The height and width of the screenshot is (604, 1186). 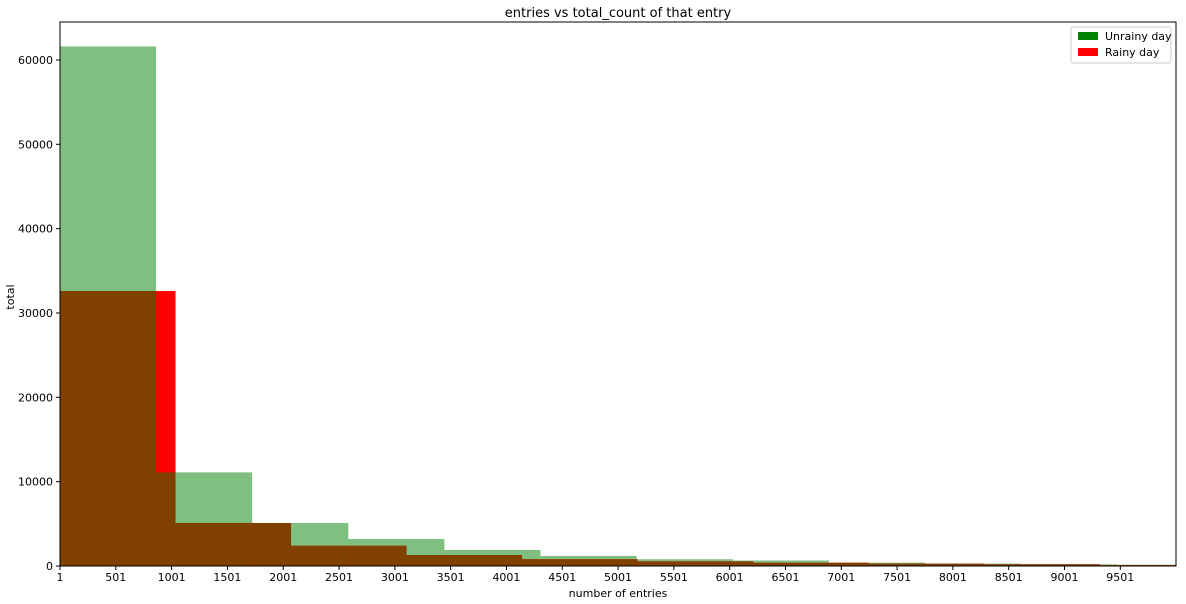 I want to click on x-tick-label-16: 8001, so click(x=953, y=577).